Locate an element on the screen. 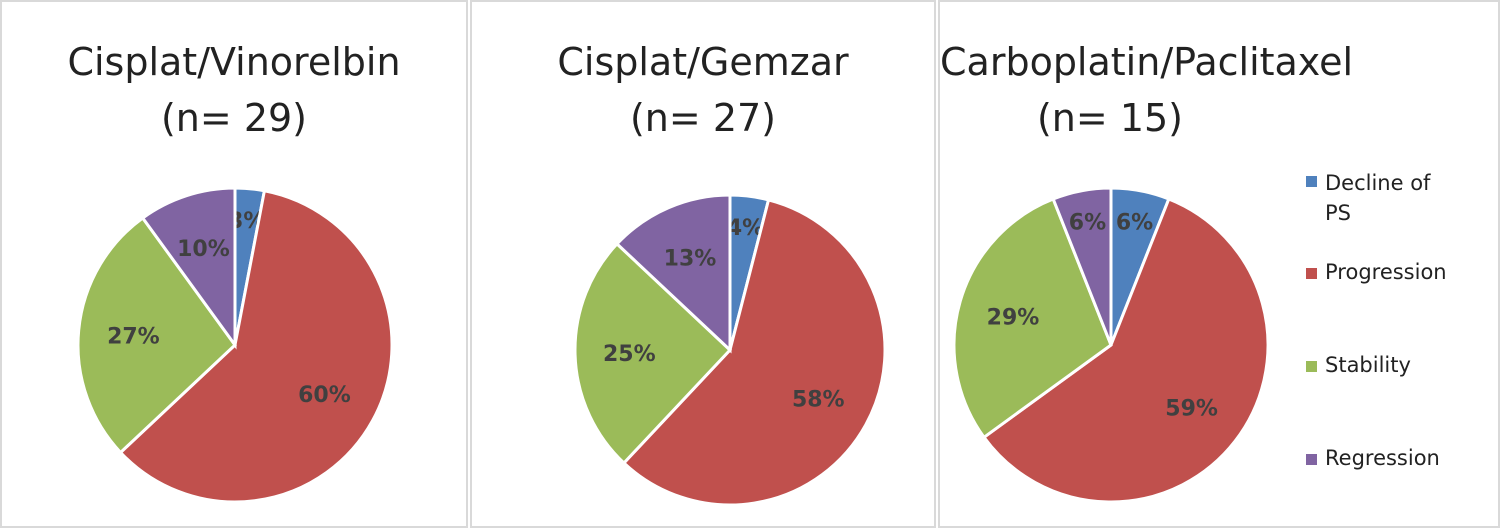 The height and width of the screenshot is (532, 1500). chart-title: Cisplat/Gemzar is located at coordinates (703, 62).